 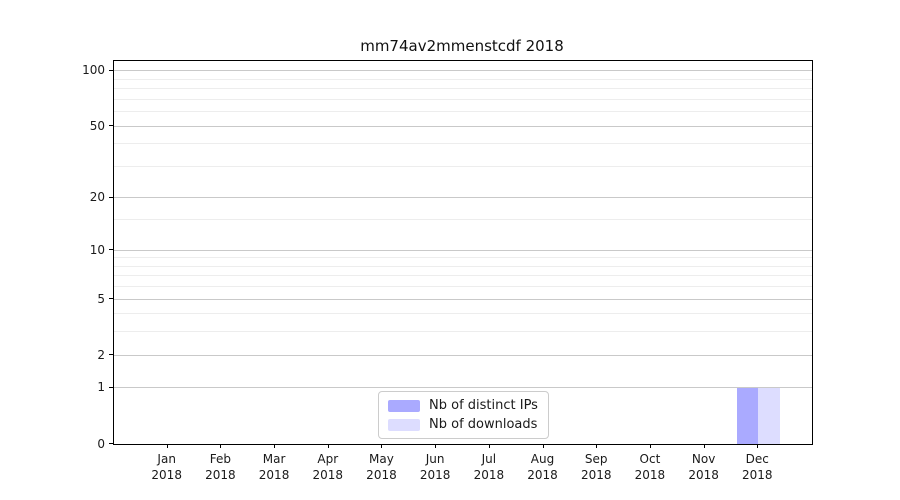 I want to click on x-tick-label: Jul 2018, so click(x=489, y=467).